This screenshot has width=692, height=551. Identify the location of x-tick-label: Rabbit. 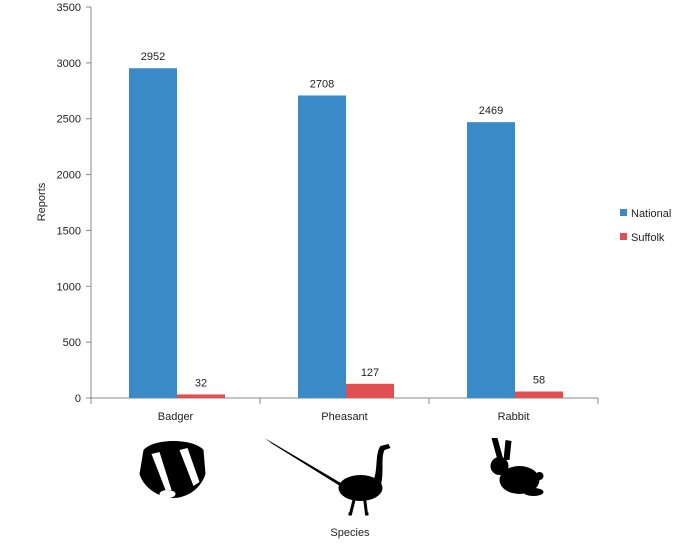
(514, 417).